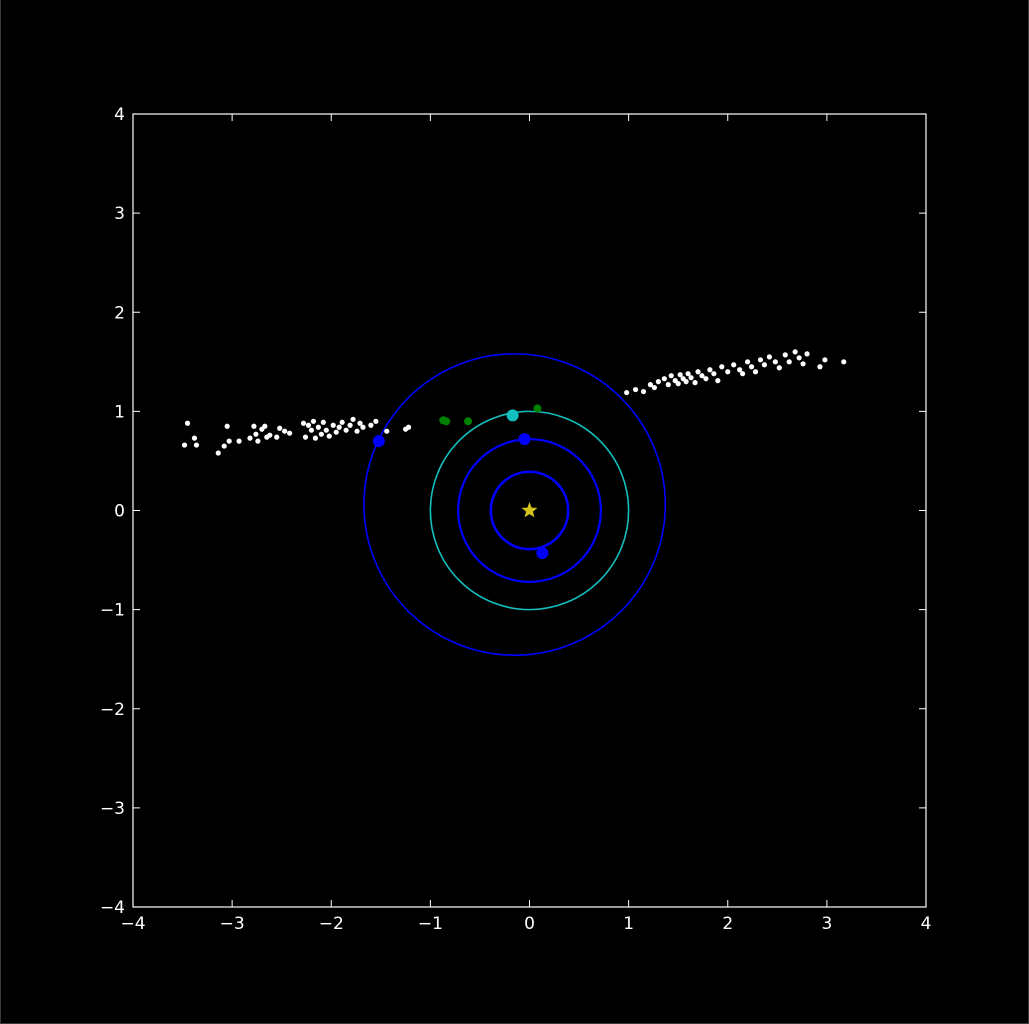  Describe the element at coordinates (112, 710) in the screenshot. I see `y-tick-label: −2` at that location.